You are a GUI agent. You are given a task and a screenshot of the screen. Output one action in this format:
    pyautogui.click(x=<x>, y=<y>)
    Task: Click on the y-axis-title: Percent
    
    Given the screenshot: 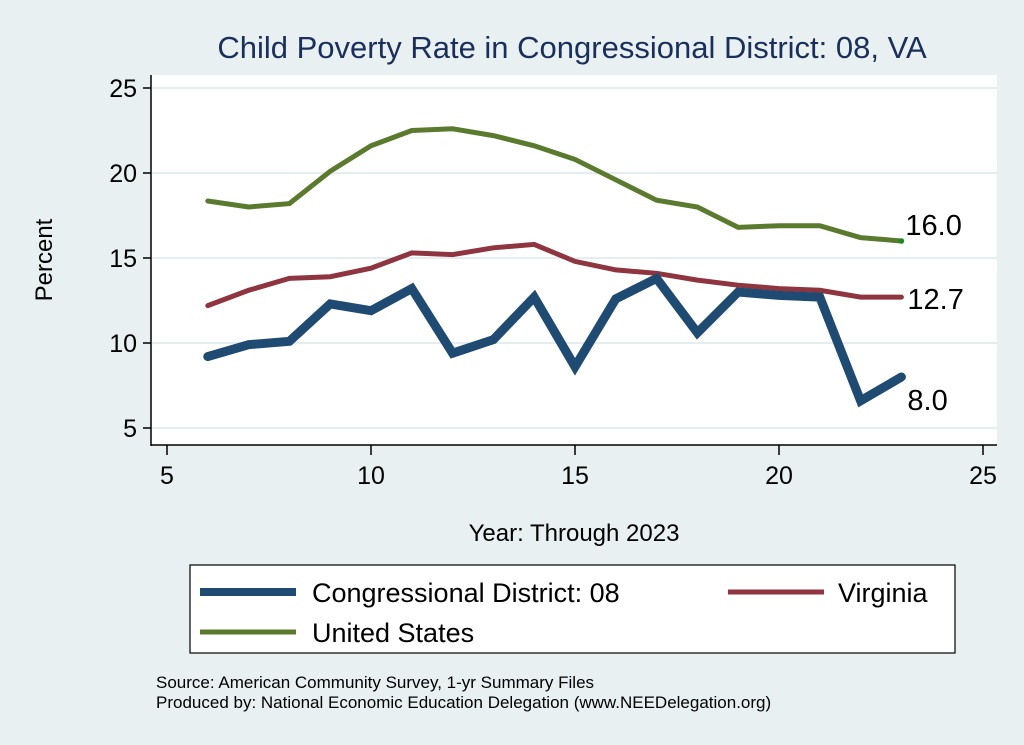 What is the action you would take?
    pyautogui.click(x=44, y=259)
    